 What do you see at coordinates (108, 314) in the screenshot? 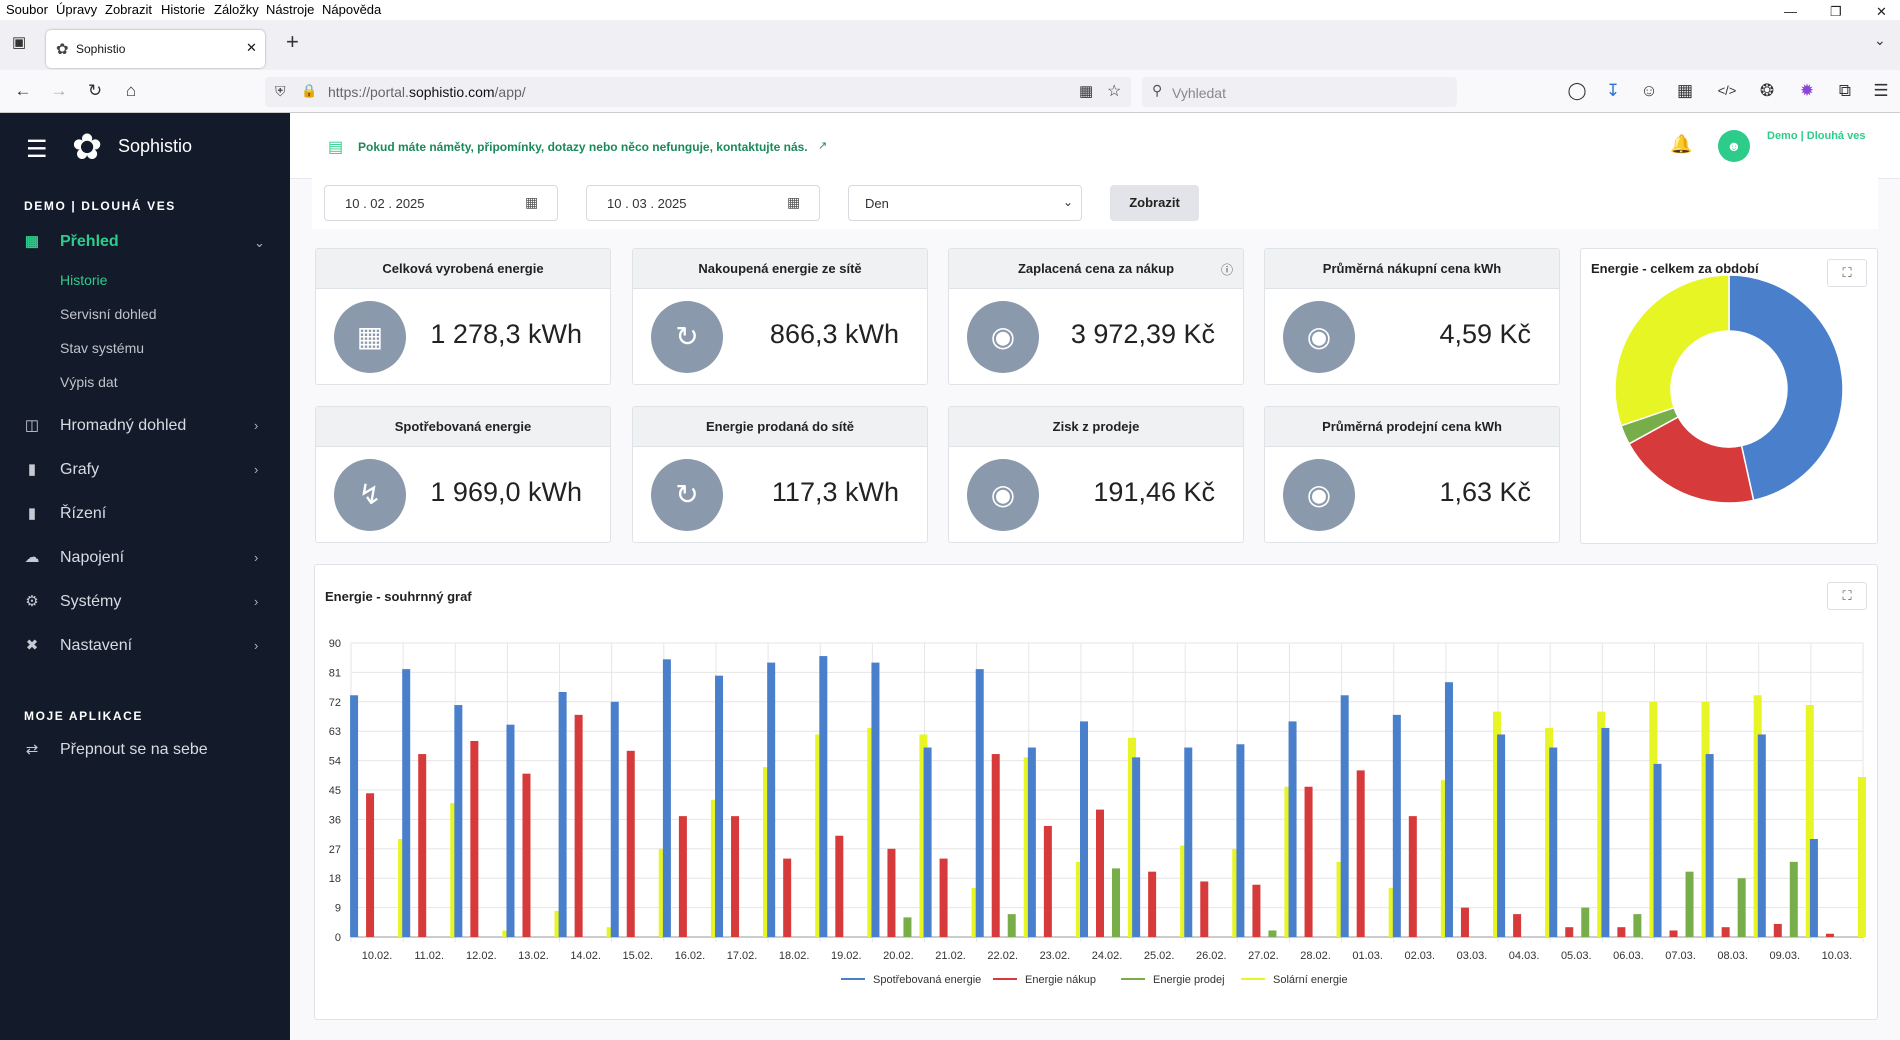
I see `sidebar-sub-servisni-dohled: Servisní dohled` at bounding box center [108, 314].